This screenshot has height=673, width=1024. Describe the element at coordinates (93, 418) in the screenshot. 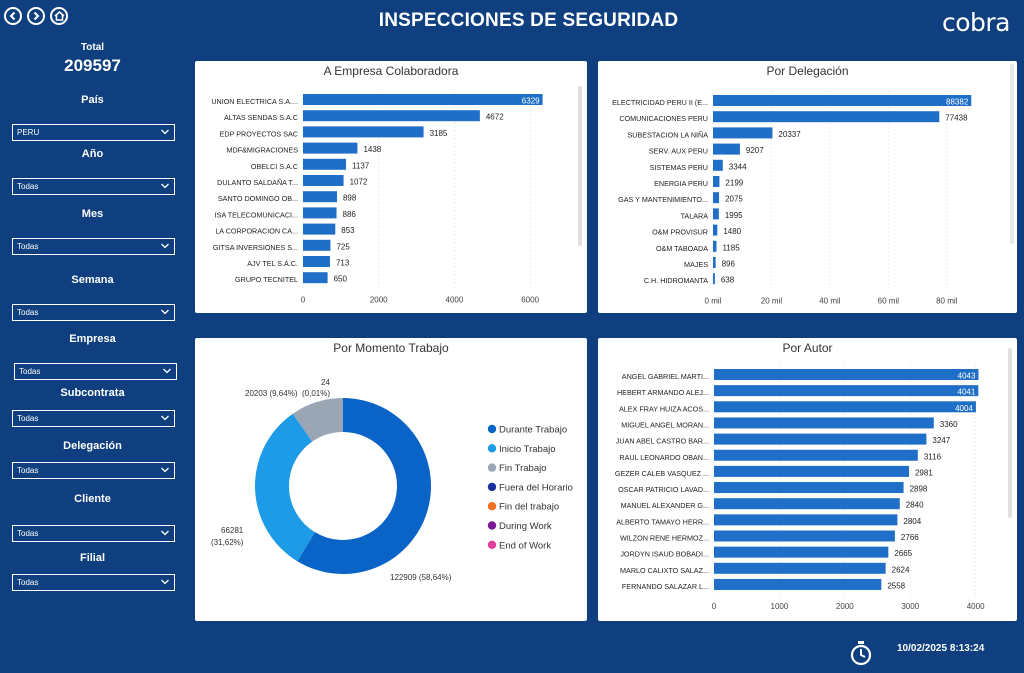

I see `slicer-subcontrata: Todas` at that location.